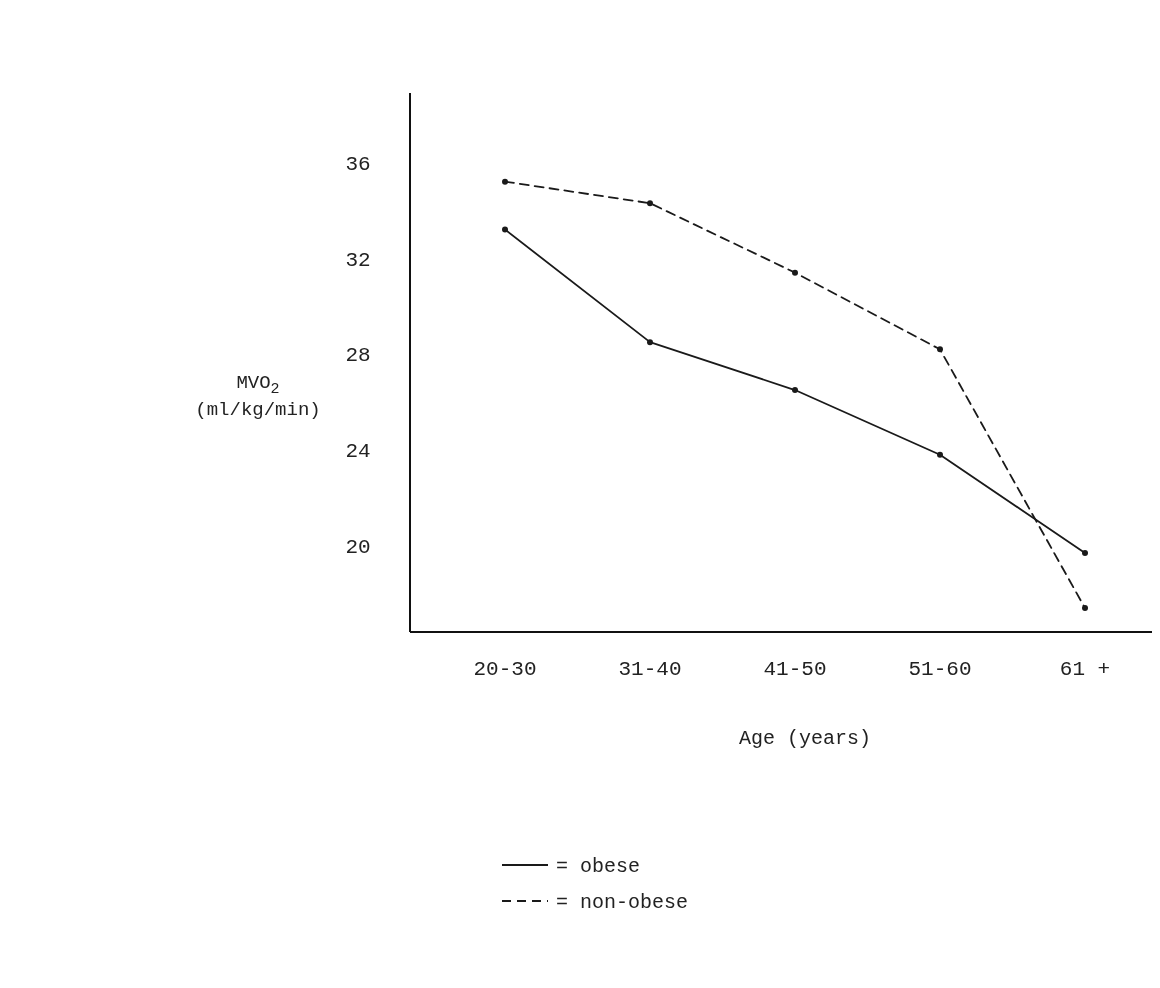 The image size is (1160, 988). I want to click on y-tick-label: 36, so click(358, 164).